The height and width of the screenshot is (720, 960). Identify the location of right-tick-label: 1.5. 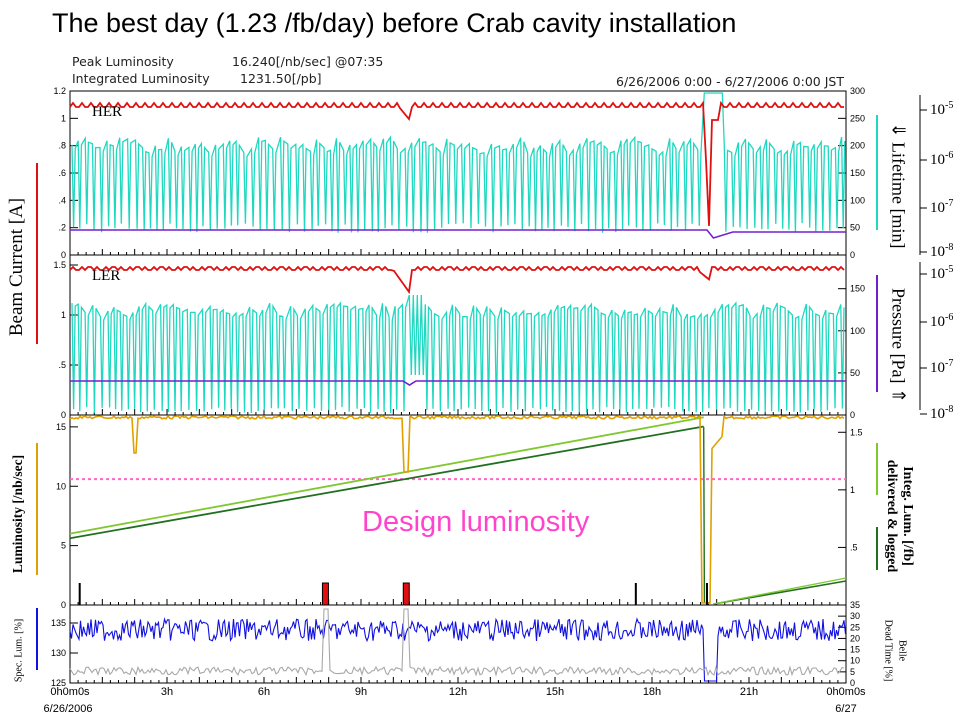
(856, 432).